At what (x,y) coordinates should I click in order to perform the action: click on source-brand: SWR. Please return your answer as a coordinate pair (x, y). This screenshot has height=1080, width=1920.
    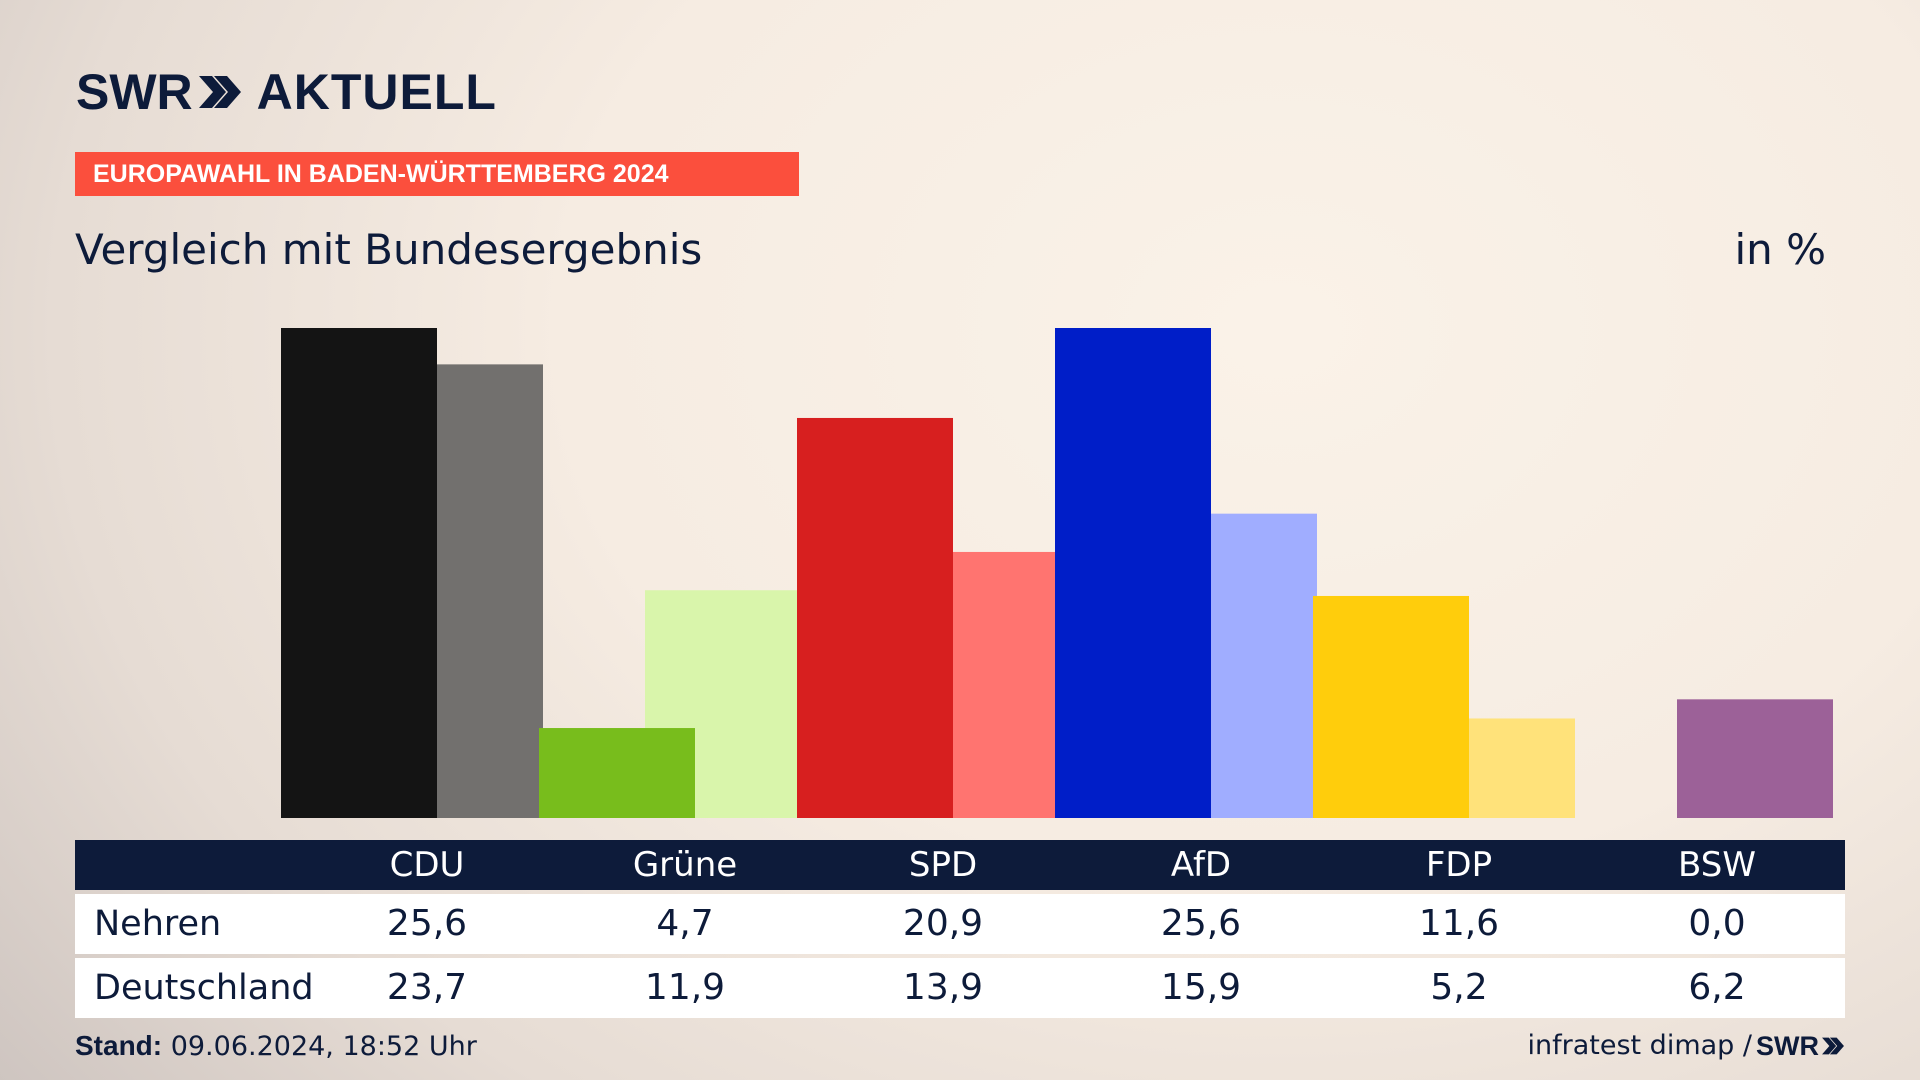
    Looking at the image, I should click on (1787, 1046).